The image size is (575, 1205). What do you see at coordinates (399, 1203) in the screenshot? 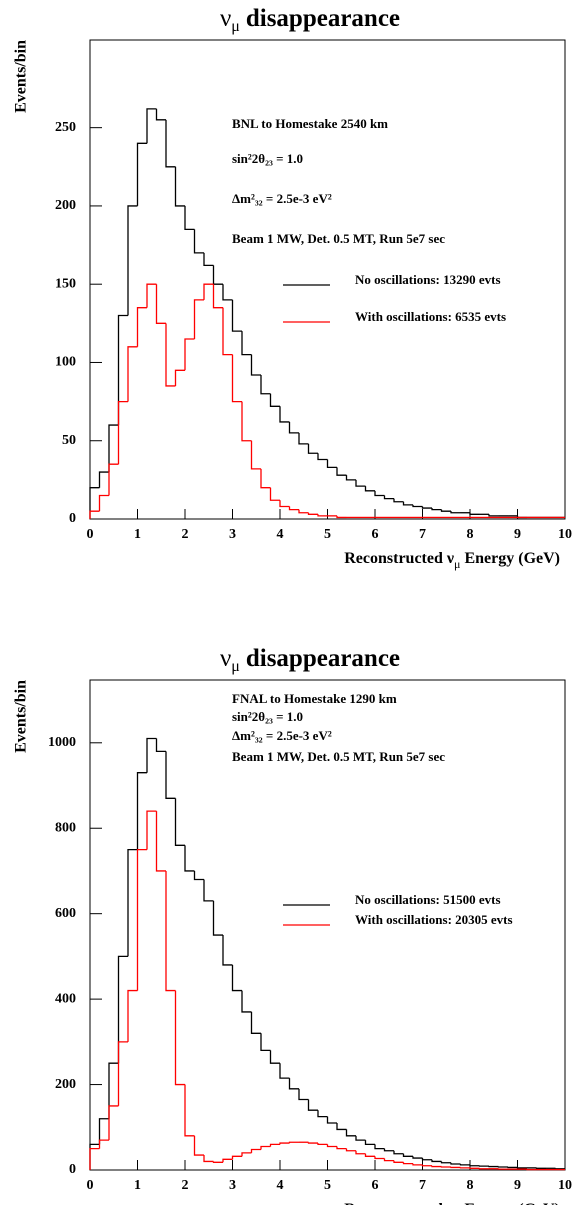
I see `x-label-main: Reconstructed ν` at bounding box center [399, 1203].